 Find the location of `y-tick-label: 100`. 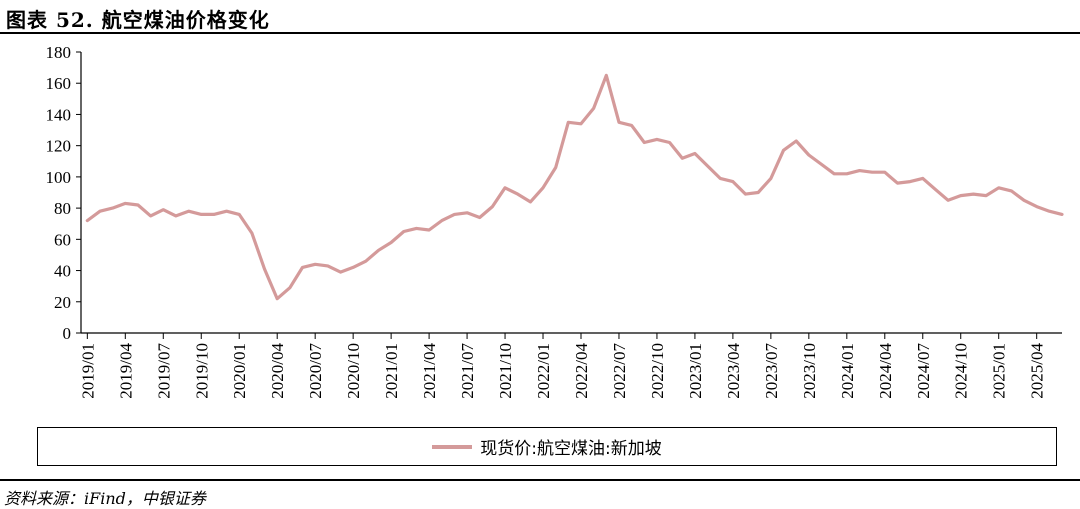

y-tick-label: 100 is located at coordinates (59, 177).